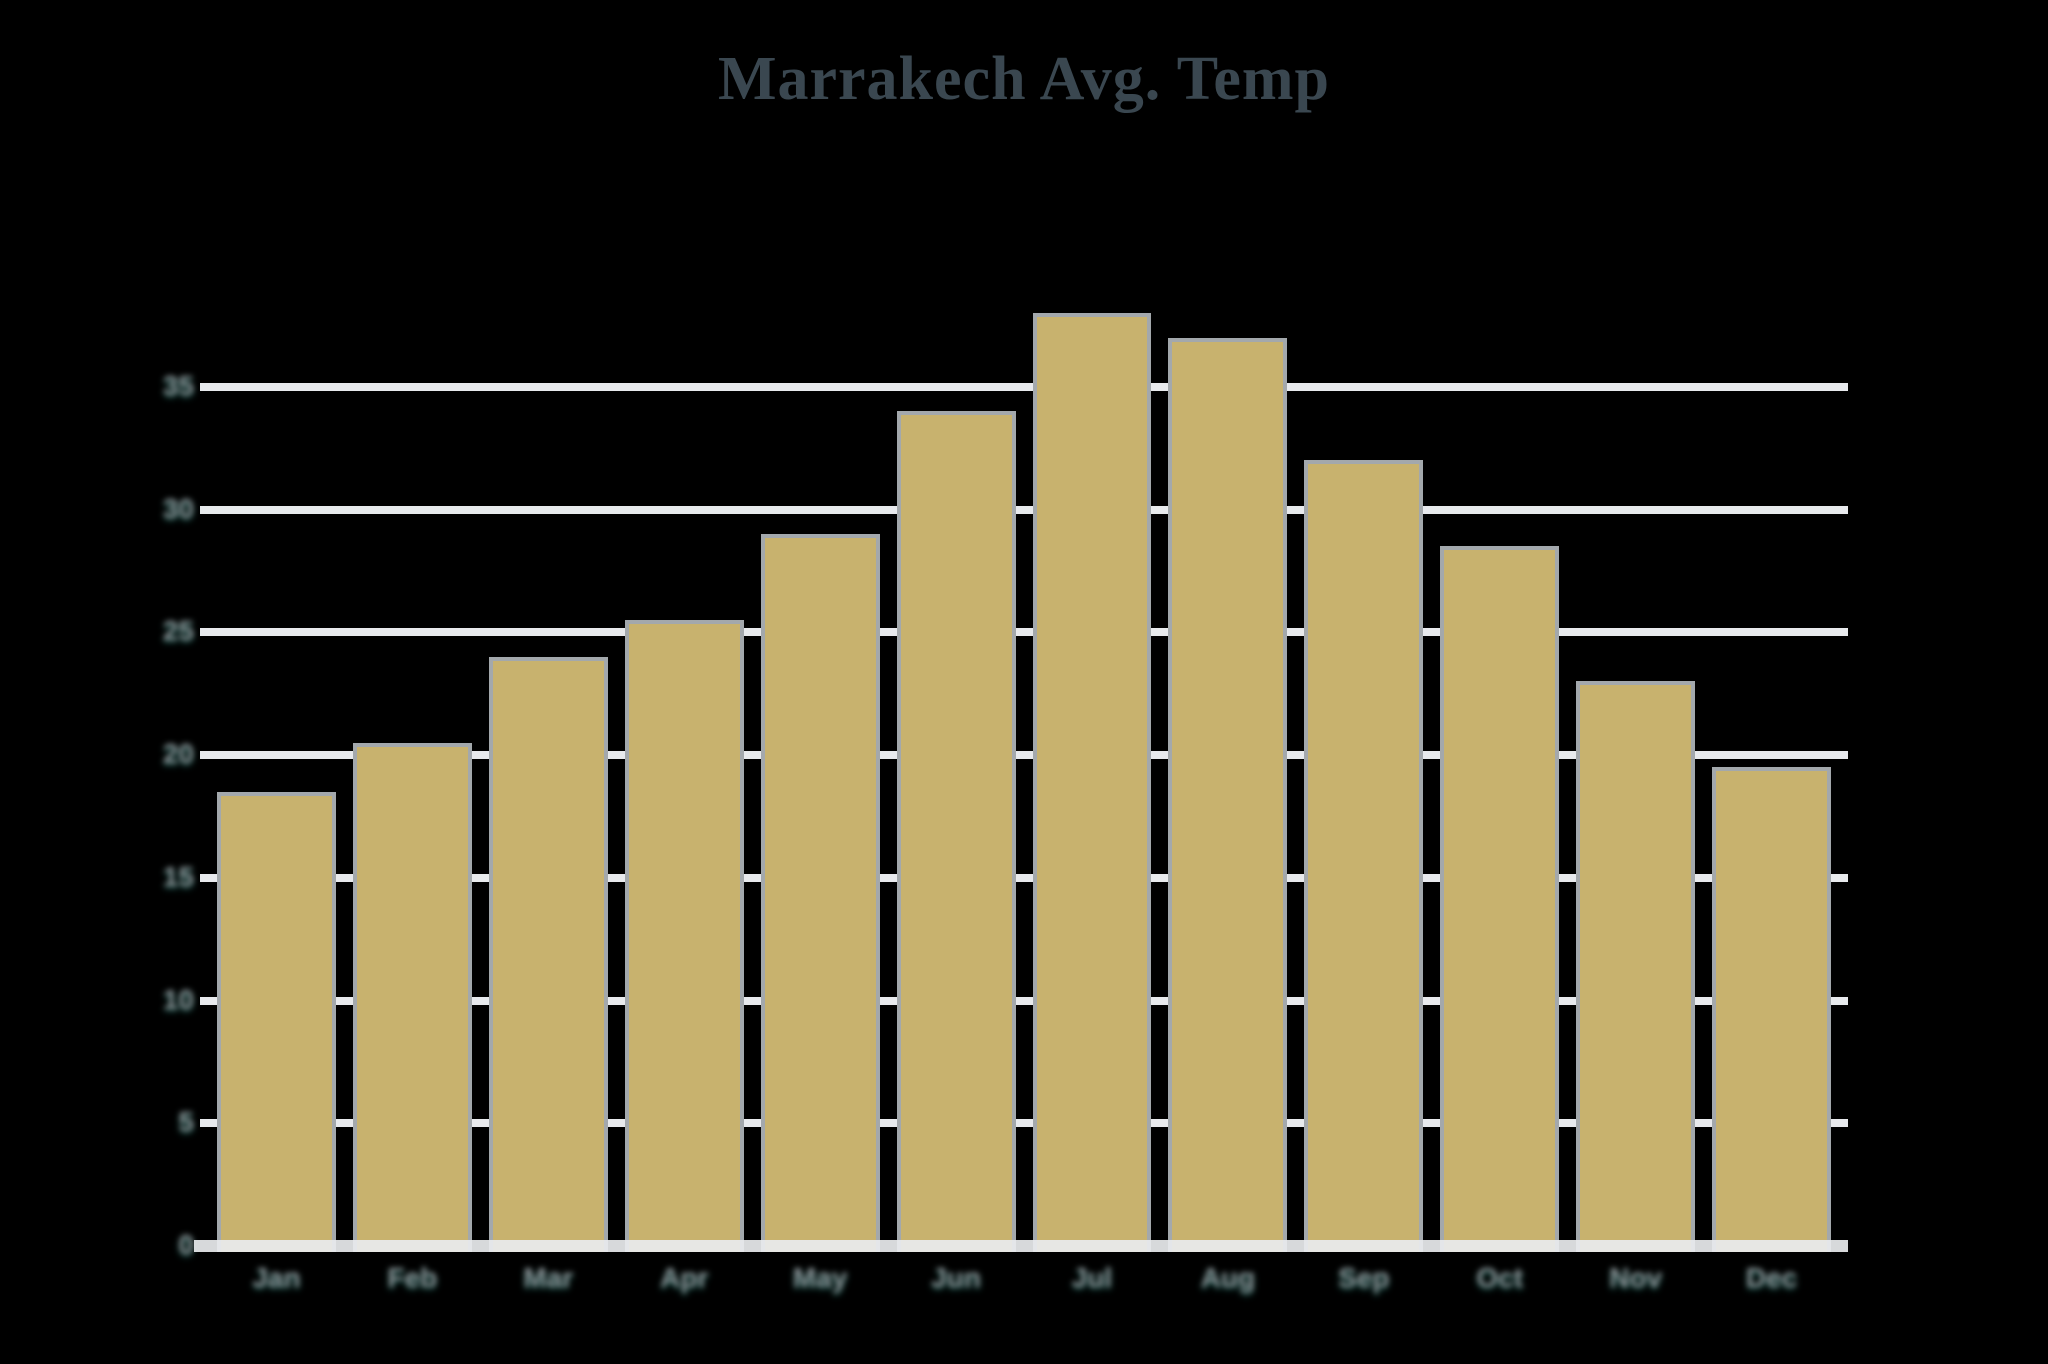  What do you see at coordinates (1636, 966) in the screenshot?
I see `bar-nov` at bounding box center [1636, 966].